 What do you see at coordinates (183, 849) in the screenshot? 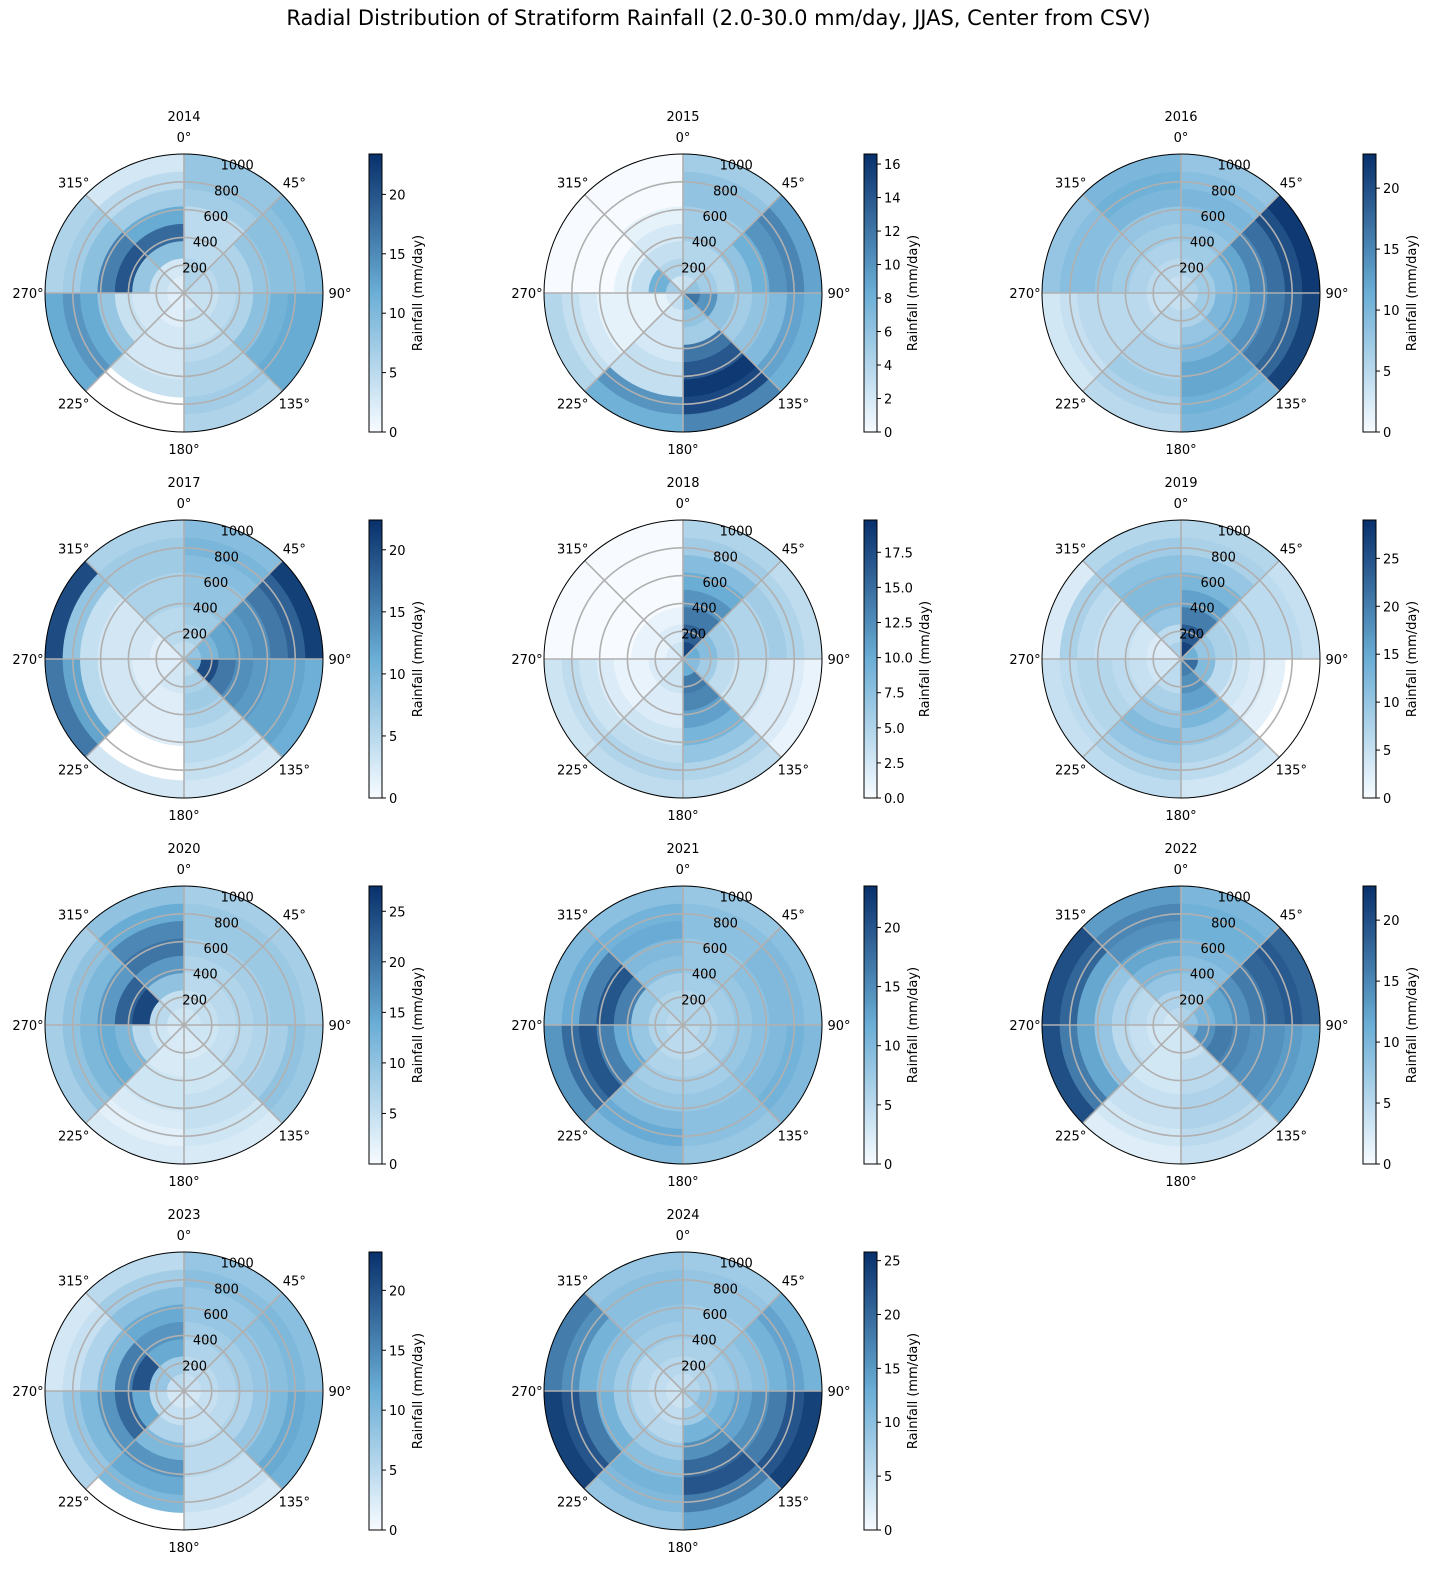
I see `panel-title: 2020` at bounding box center [183, 849].